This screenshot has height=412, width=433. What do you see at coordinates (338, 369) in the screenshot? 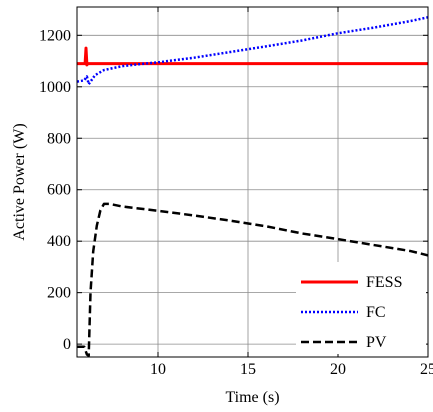
I see `x-tick-label: 20` at bounding box center [338, 369].